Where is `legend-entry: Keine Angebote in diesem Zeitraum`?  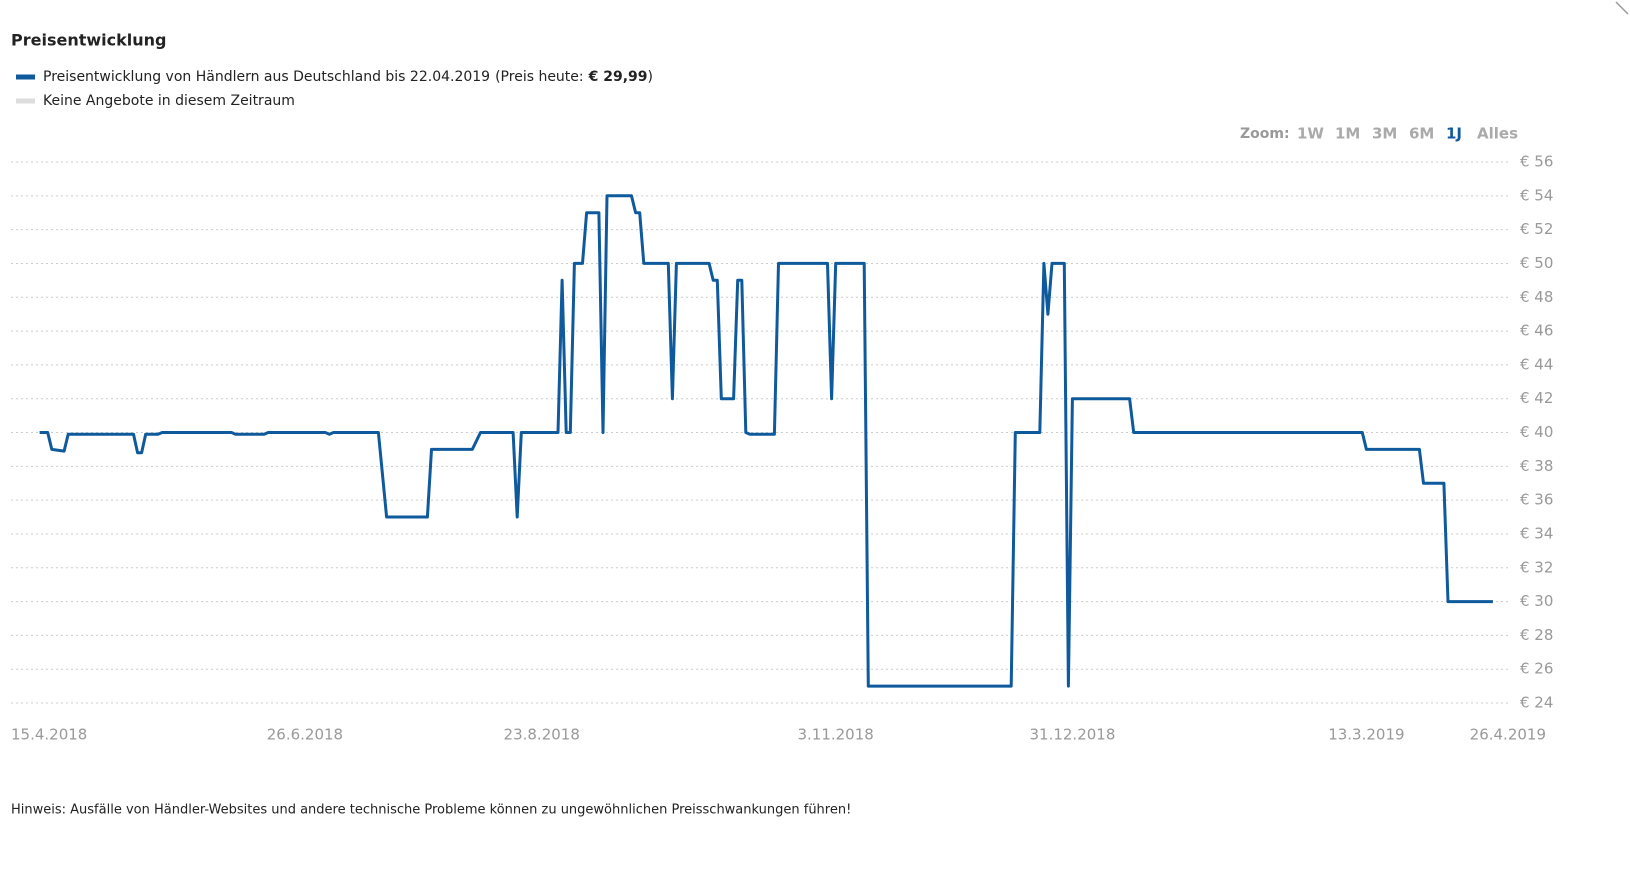 legend-entry: Keine Angebote in diesem Zeitraum is located at coordinates (169, 101).